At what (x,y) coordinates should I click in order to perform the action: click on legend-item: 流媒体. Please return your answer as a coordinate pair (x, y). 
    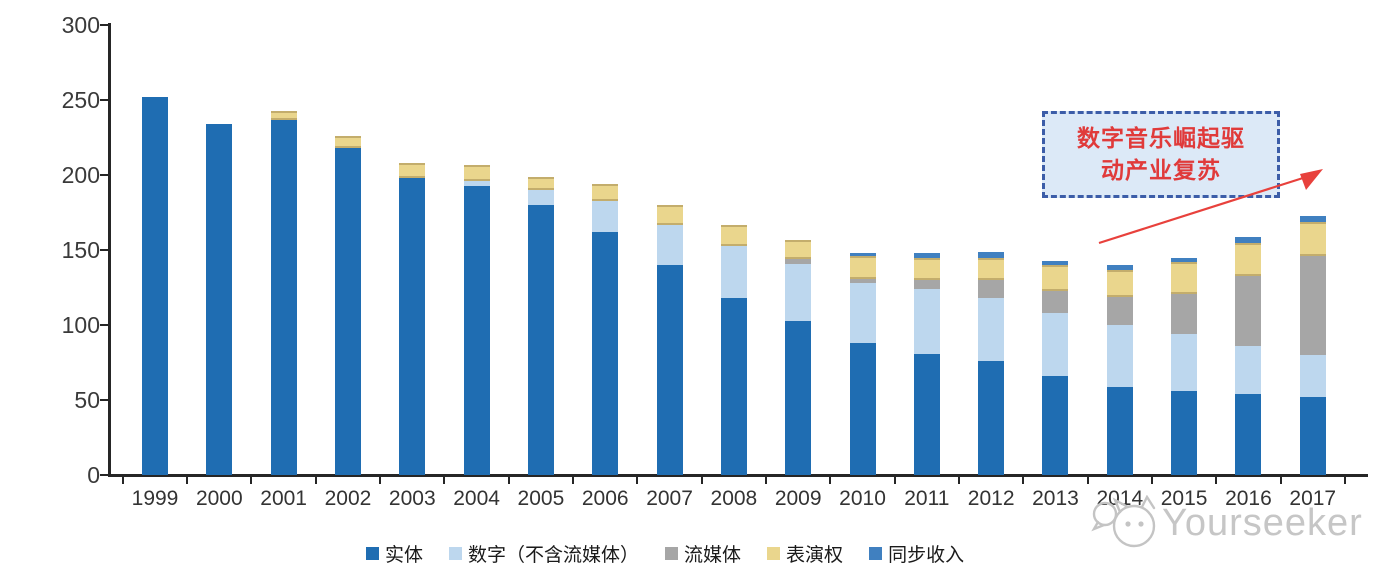
    Looking at the image, I should click on (703, 553).